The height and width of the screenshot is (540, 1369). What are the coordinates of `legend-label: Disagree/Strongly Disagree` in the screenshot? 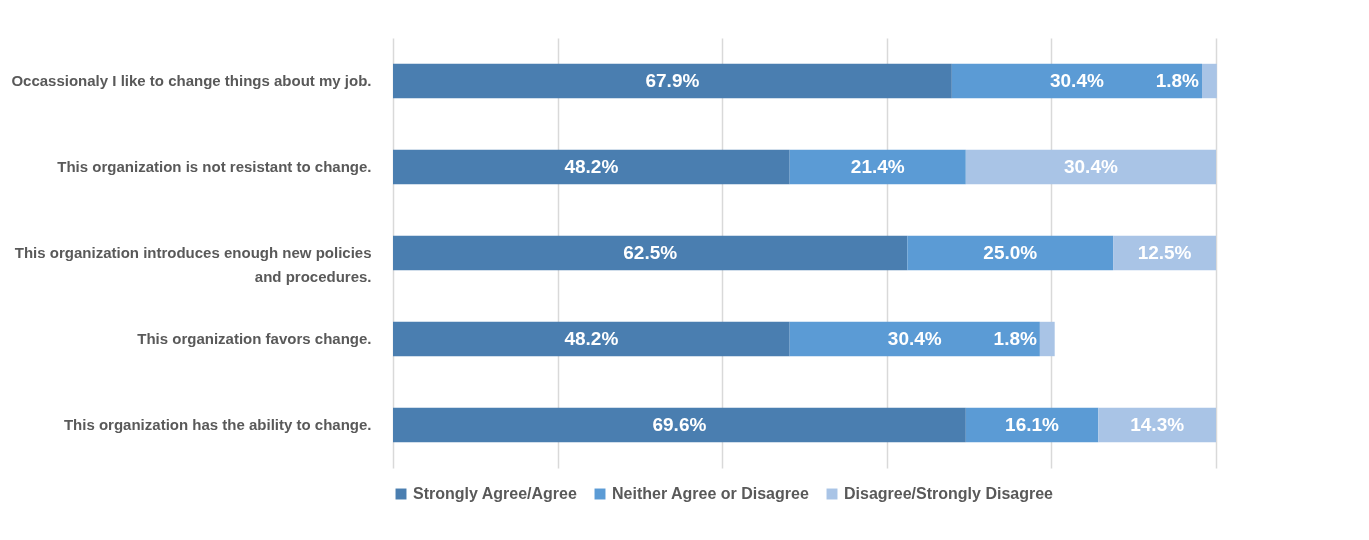 It's located at (949, 493).